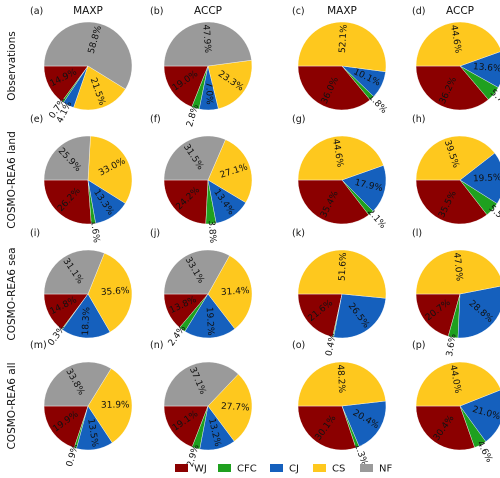 The width and height of the screenshot is (500, 478). Describe the element at coordinates (210, 322) in the screenshot. I see `slice-label-cj: 19.2%` at that location.